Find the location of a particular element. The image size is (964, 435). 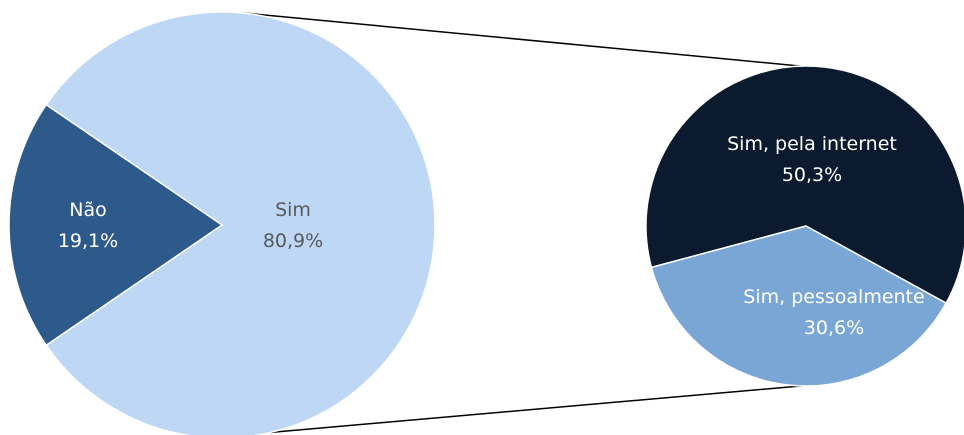

label-nao-value: 19,1% is located at coordinates (88, 241).